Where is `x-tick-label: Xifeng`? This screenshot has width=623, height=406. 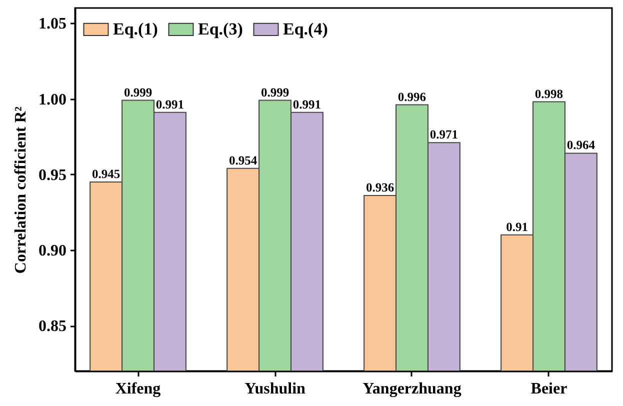
x-tick-label: Xifeng is located at coordinates (138, 389).